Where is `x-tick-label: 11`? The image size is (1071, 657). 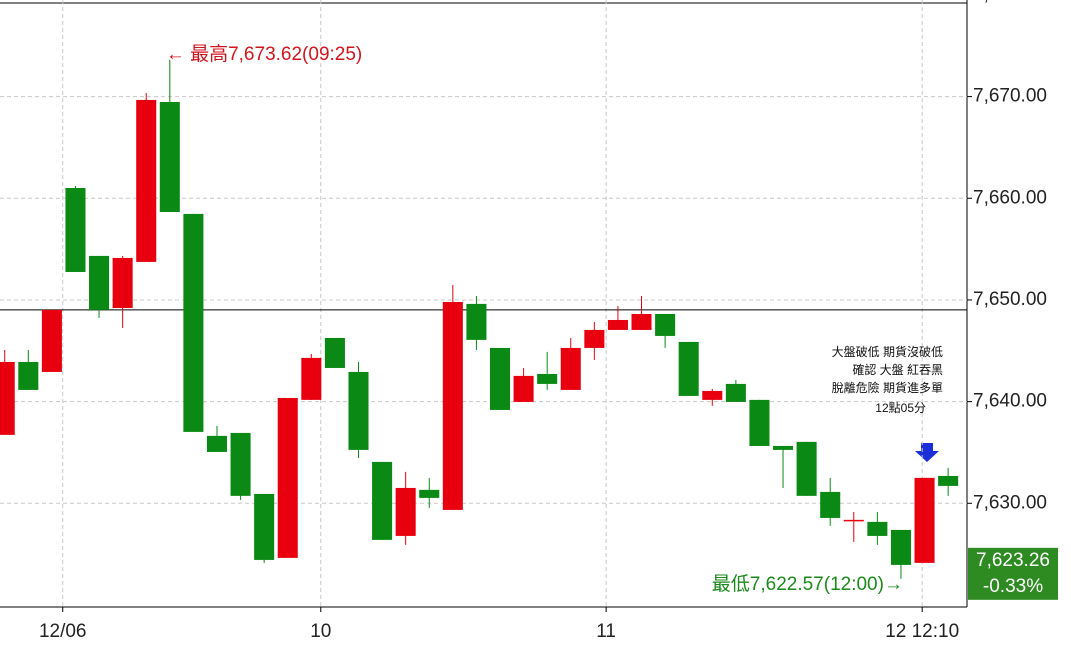 x-tick-label: 11 is located at coordinates (606, 631).